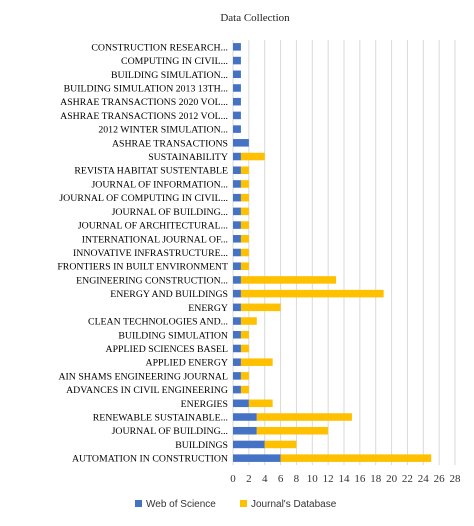 This screenshot has height=526, width=474. Describe the element at coordinates (376, 479) in the screenshot. I see `x-tick-label-9: 18` at that location.